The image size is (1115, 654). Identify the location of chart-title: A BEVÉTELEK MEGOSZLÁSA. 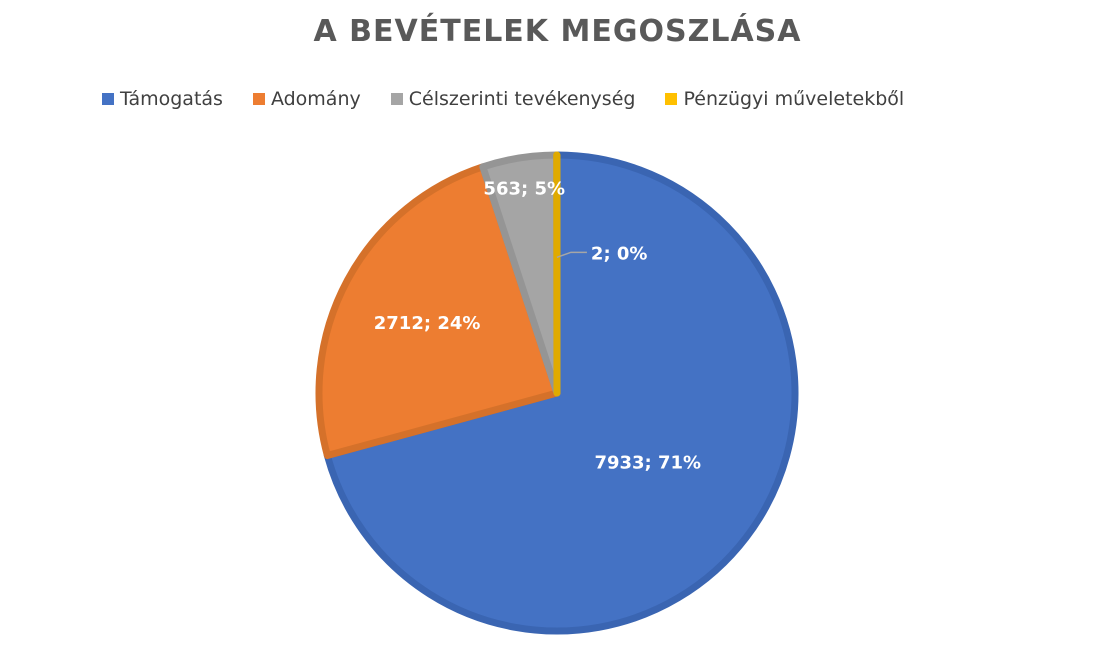
(557, 31).